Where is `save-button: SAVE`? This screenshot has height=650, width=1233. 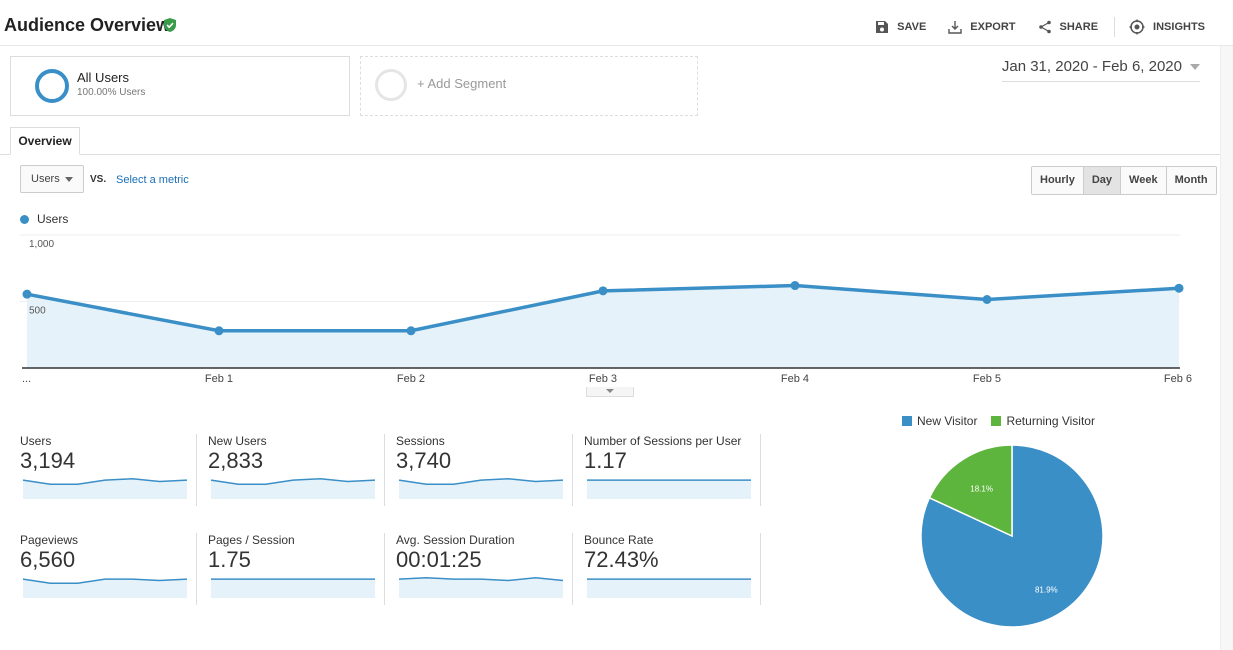 save-button: SAVE is located at coordinates (900, 27).